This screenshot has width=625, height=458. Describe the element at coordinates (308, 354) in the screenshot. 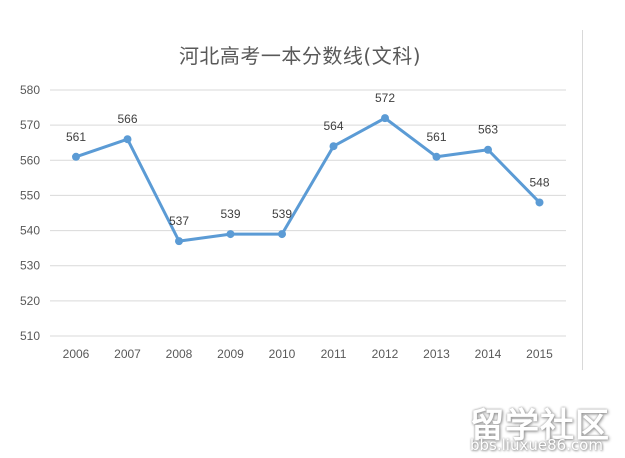

I see `x-axis-labels: 2006 2007 2008 2009 2010 2011 2012 2013 2014 2015` at that location.